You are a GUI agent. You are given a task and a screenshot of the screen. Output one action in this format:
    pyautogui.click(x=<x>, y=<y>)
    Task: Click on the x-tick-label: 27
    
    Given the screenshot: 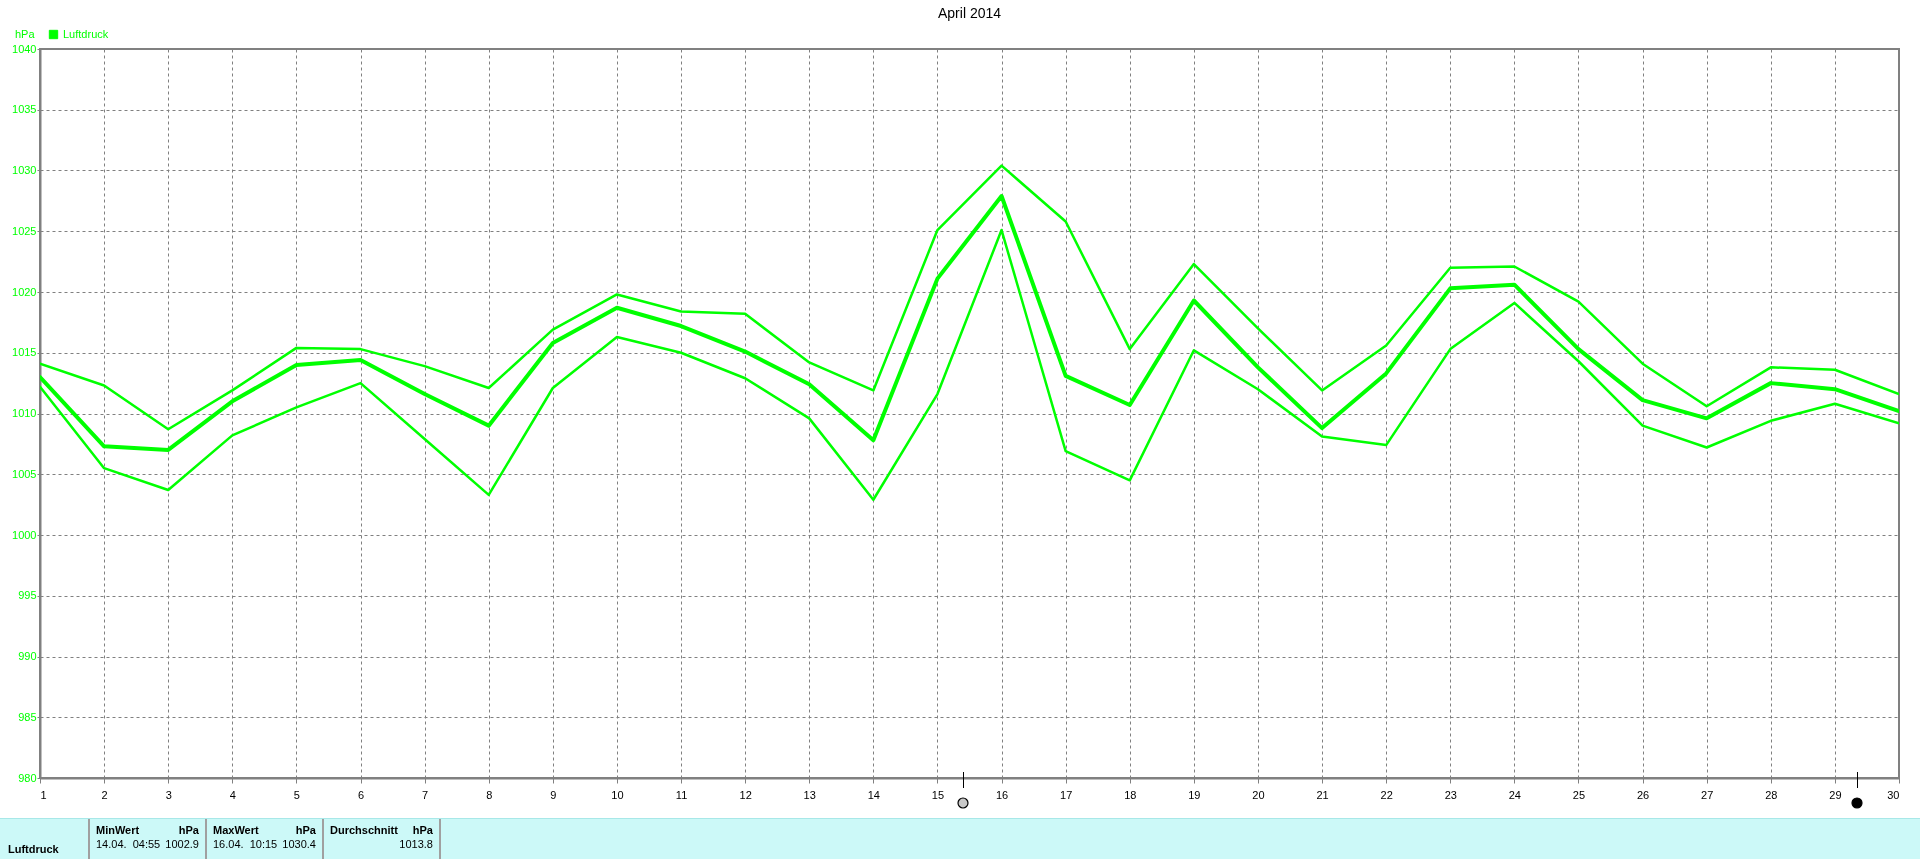 What is the action you would take?
    pyautogui.click(x=1707, y=794)
    